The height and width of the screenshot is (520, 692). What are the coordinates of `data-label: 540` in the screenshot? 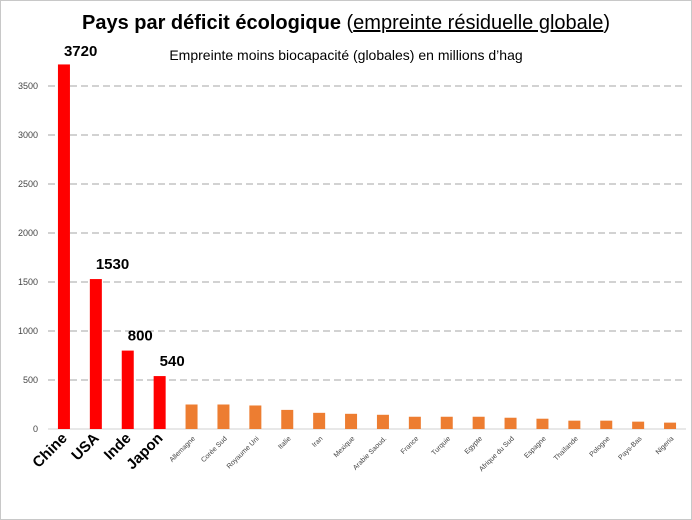 It's located at (172, 361).